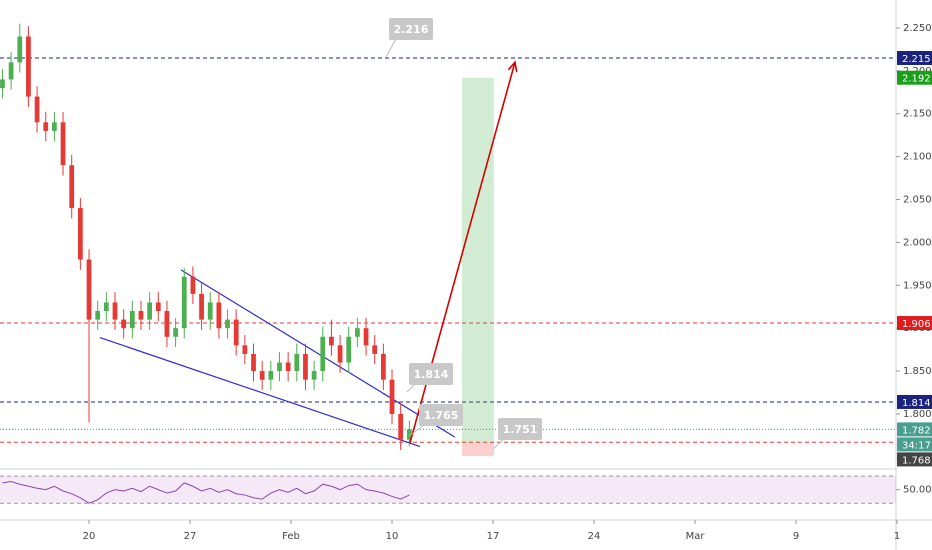  Describe the element at coordinates (493, 536) in the screenshot. I see `x-tick-label: 17` at that location.